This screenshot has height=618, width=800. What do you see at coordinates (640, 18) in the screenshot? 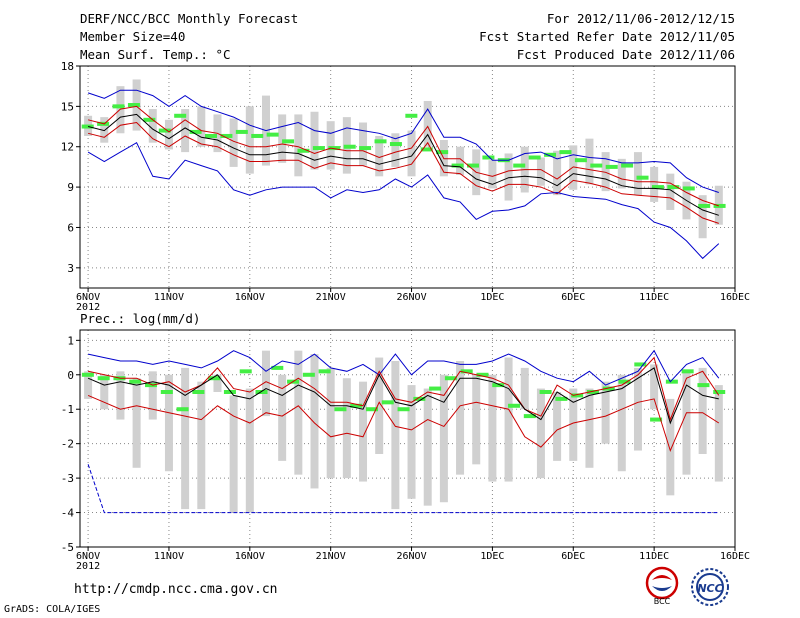
I see `forecast-period: For 2012/11/06-2012/12/15` at bounding box center [640, 18].